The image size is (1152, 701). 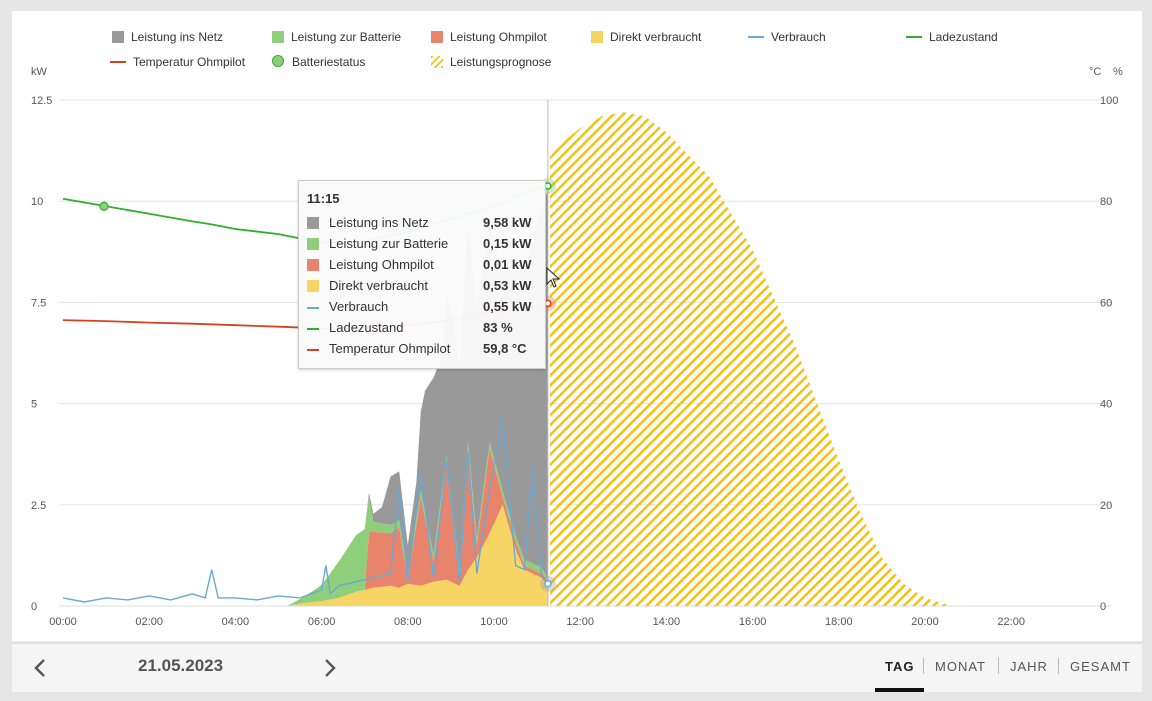 I want to click on tooltip-label: Direkt verbraucht, so click(x=378, y=285).